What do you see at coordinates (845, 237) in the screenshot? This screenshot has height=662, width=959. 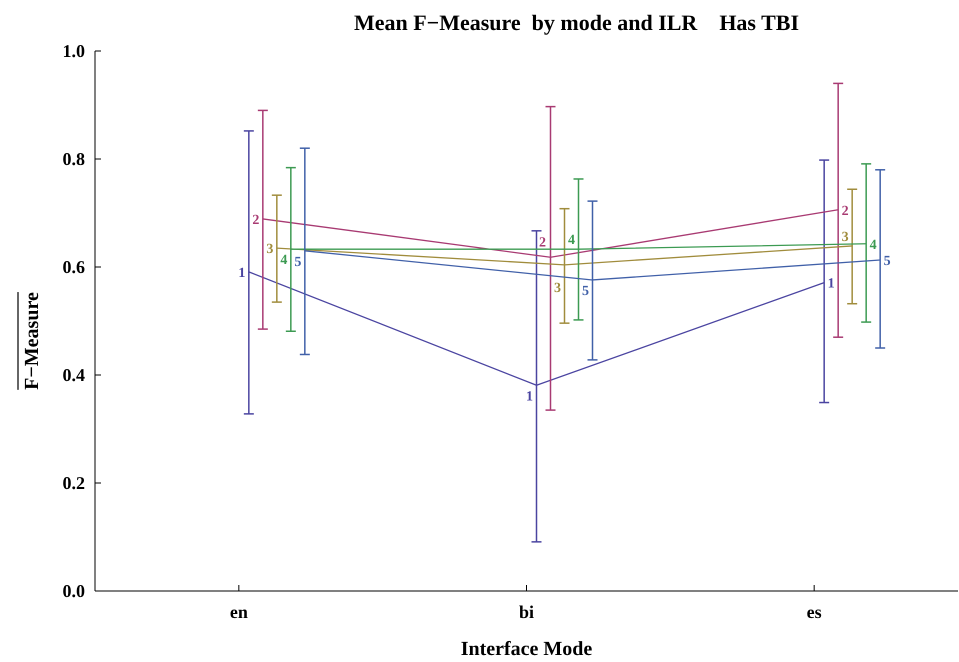 I see `series-label: 3` at bounding box center [845, 237].